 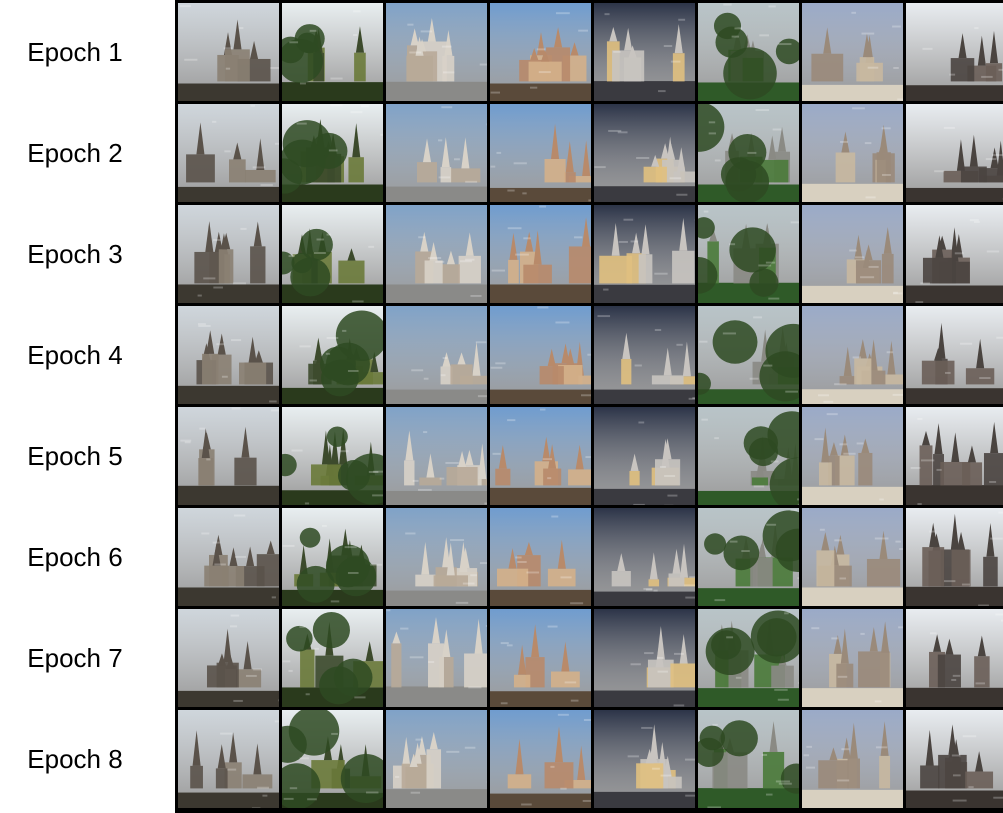 What do you see at coordinates (75, 153) in the screenshot?
I see `epoch-label: Epoch 2` at bounding box center [75, 153].